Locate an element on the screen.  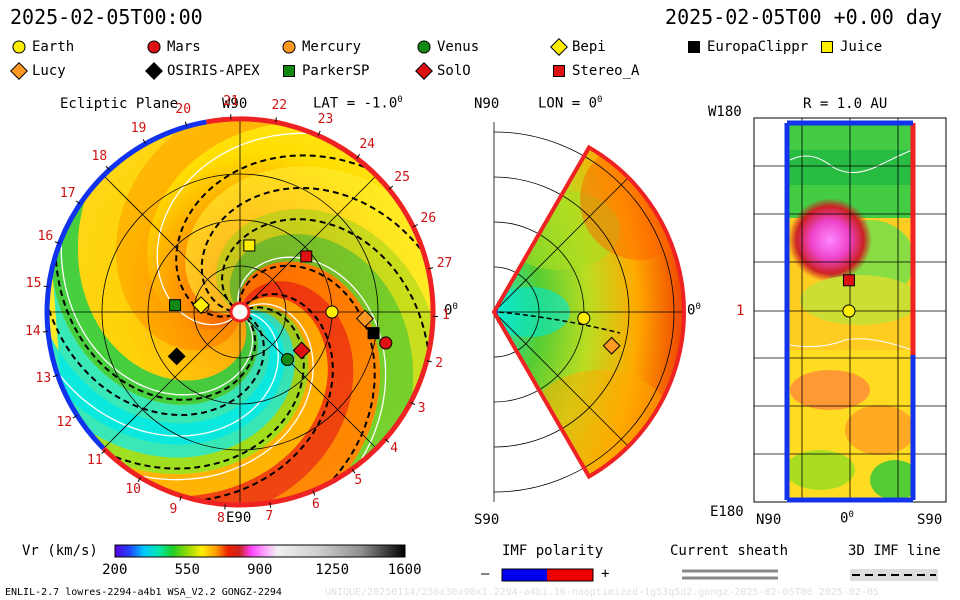
mars-legend-icon is located at coordinates (154, 47).